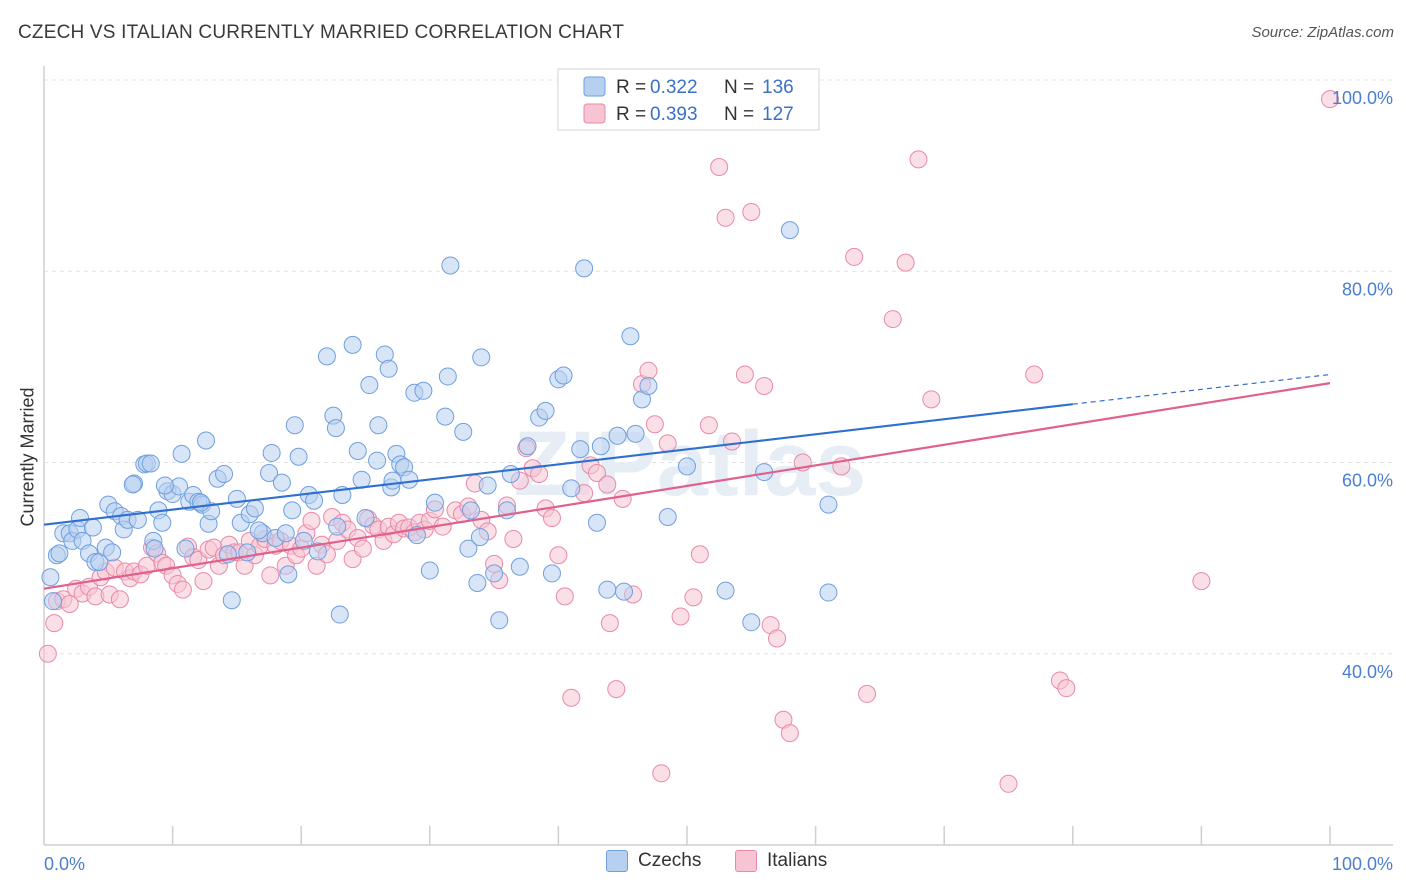 The width and height of the screenshot is (1406, 892). I want to click on legend-r-value: 0.393, so click(674, 114).